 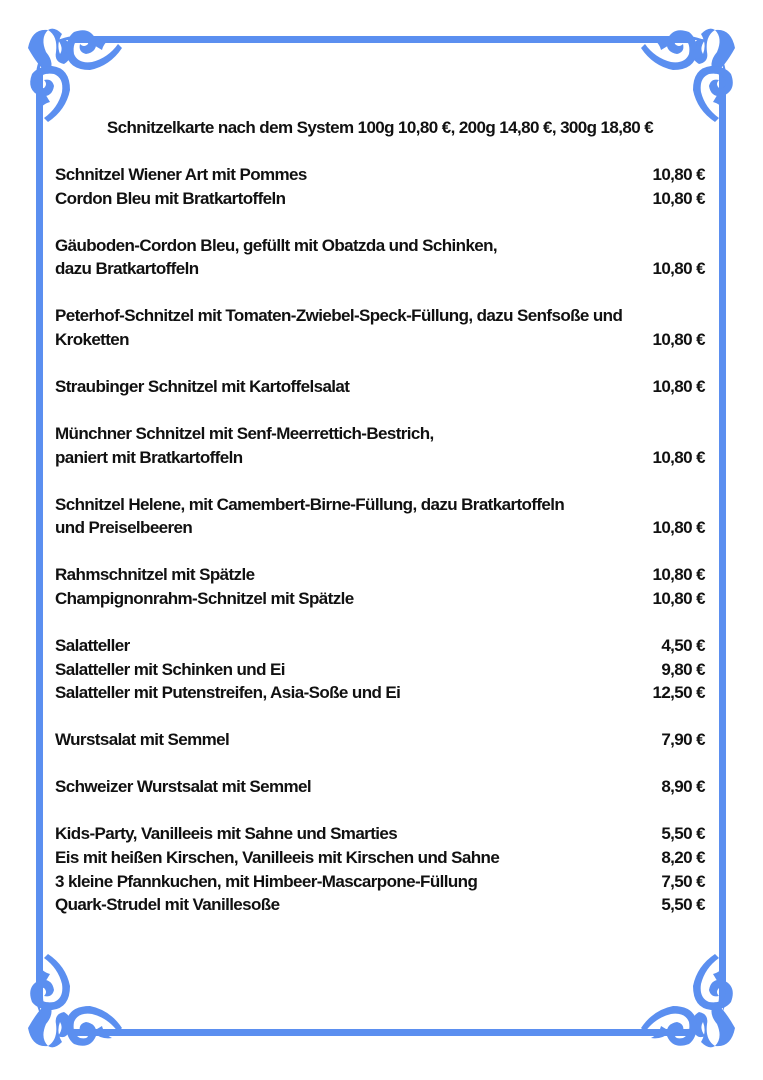 I want to click on menu-item-line: und Preiselbeeren 10,80 €, so click(x=380, y=528).